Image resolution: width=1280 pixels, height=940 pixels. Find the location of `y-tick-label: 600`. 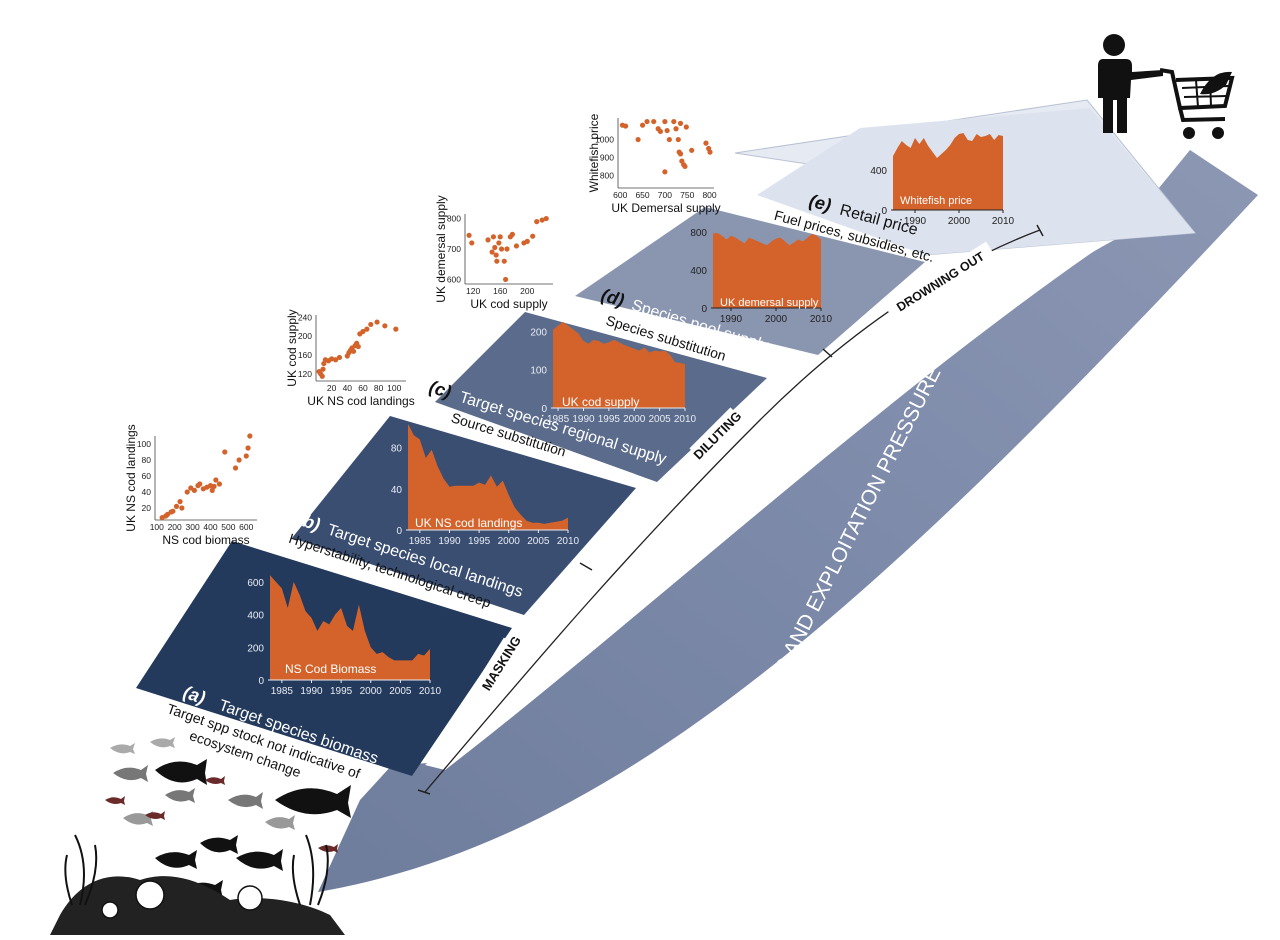

y-tick-label: 600 is located at coordinates (454, 279).